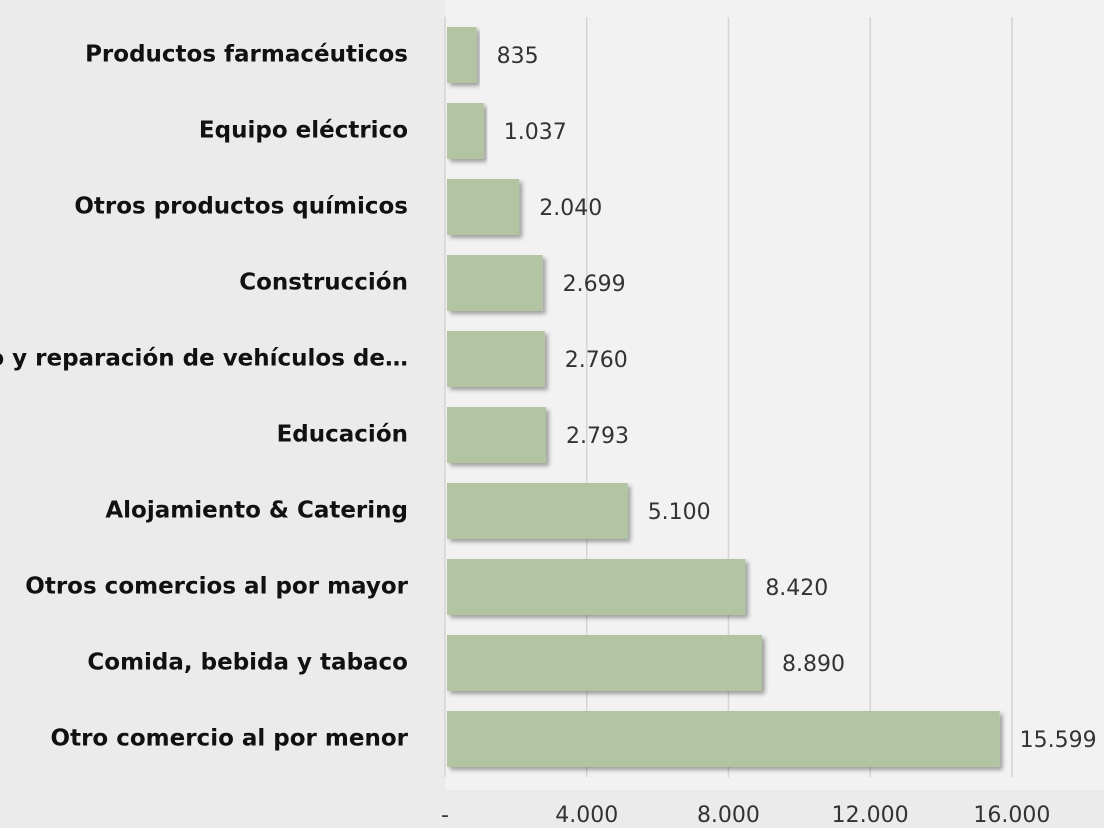 This screenshot has height=828, width=1104. Describe the element at coordinates (596, 360) in the screenshot. I see `value-label: 2.760` at that location.